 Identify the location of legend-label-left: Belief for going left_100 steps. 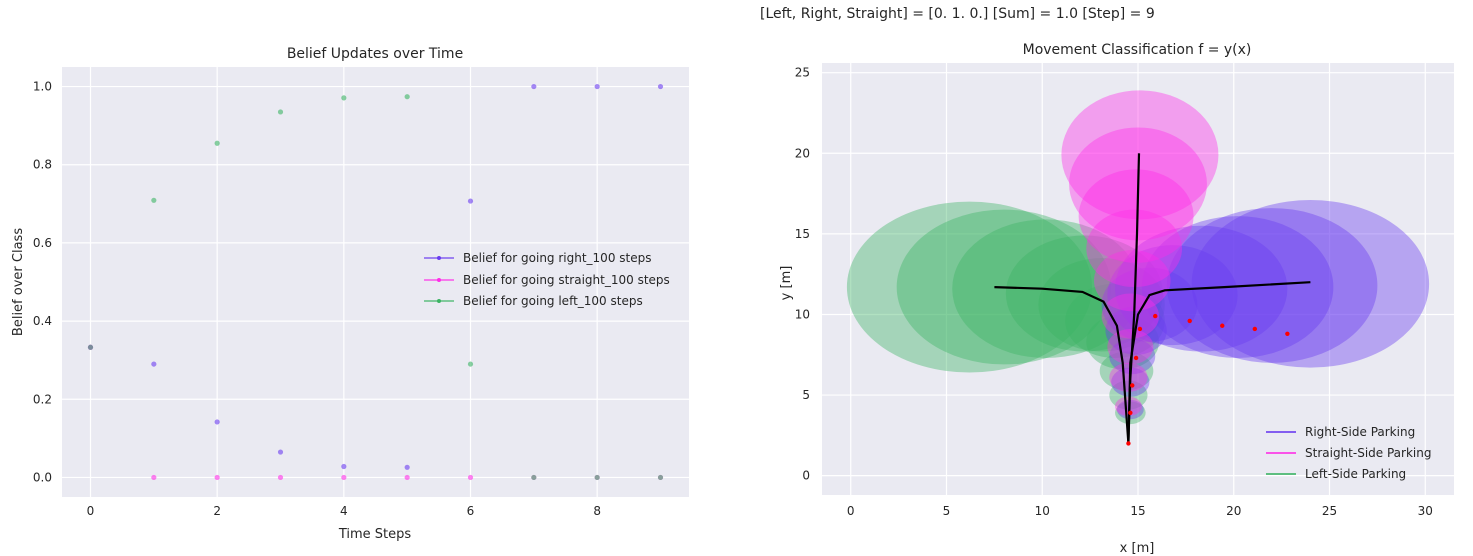
(553, 301).